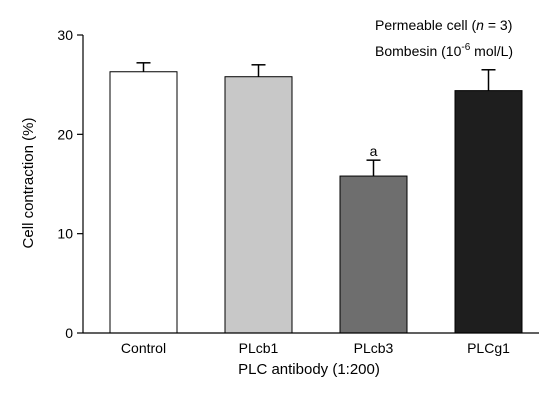  What do you see at coordinates (65, 35) in the screenshot?
I see `y-tick-label-30: 30` at bounding box center [65, 35].